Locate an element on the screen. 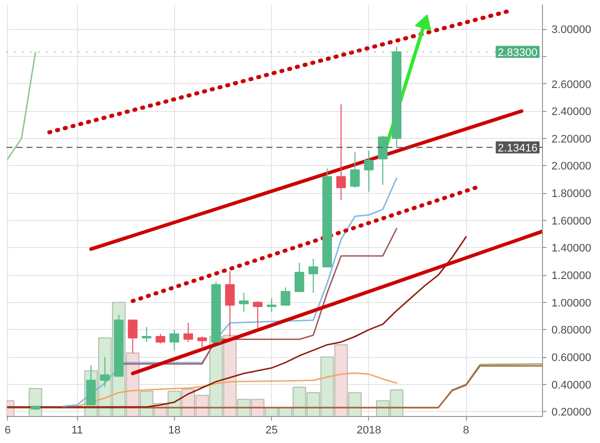 This screenshot has height=443, width=600. y-tick-label: 0.80000 is located at coordinates (572, 330).